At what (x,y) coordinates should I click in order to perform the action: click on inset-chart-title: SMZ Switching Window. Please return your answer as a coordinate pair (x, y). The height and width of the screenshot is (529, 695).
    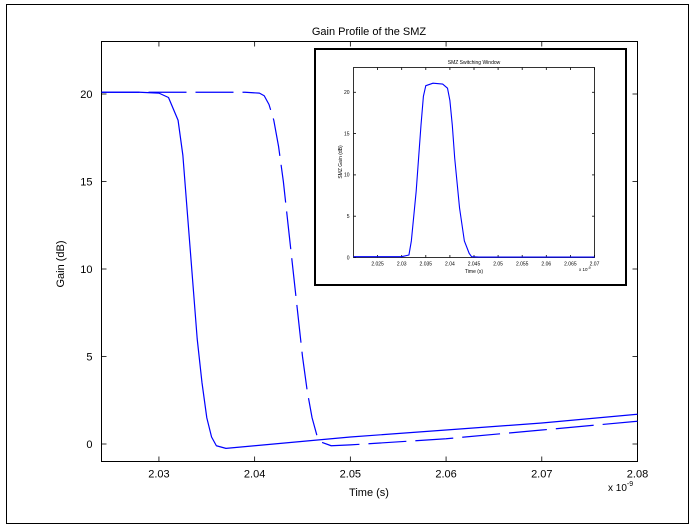
    Looking at the image, I should click on (474, 63).